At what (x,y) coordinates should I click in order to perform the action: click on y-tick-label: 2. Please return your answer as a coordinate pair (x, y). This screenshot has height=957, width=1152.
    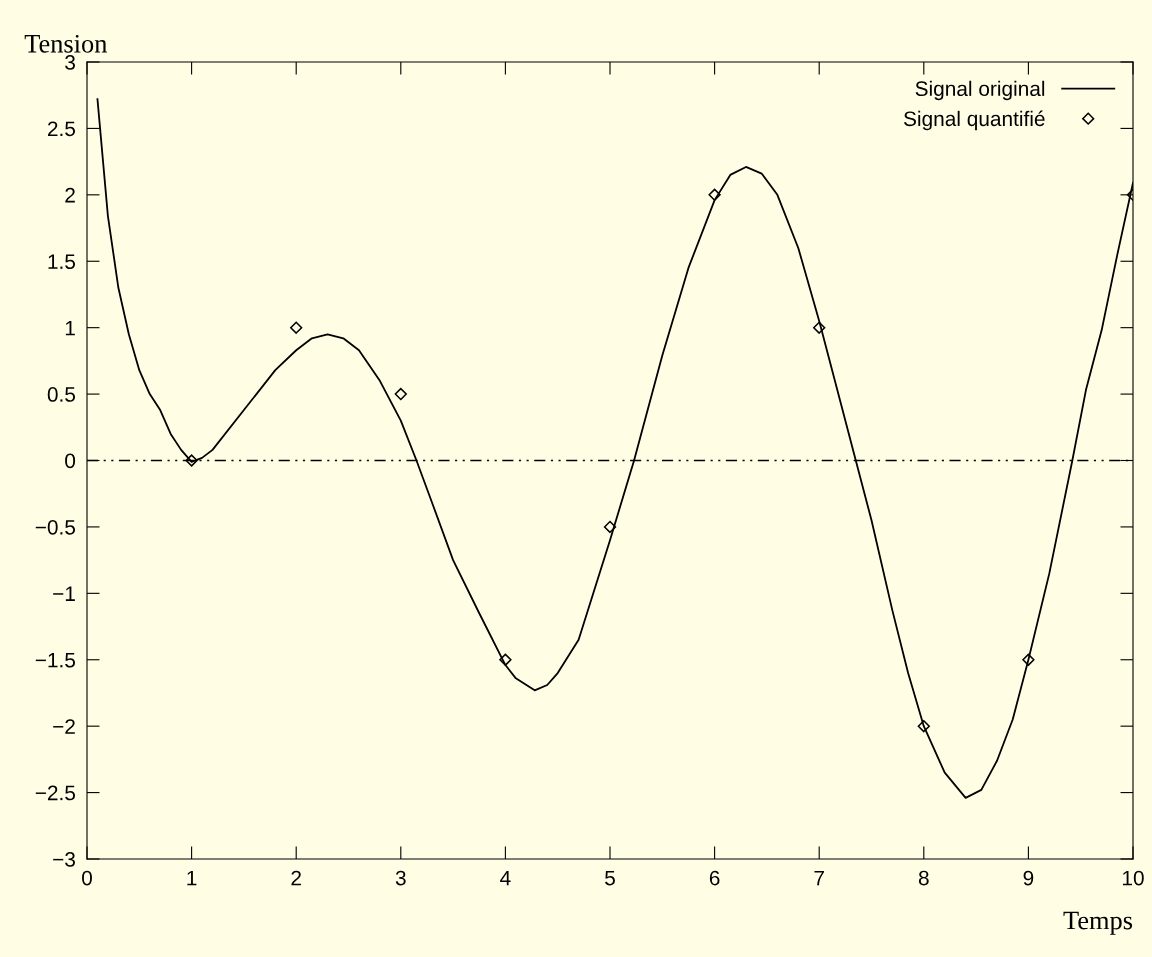
    Looking at the image, I should click on (70, 195).